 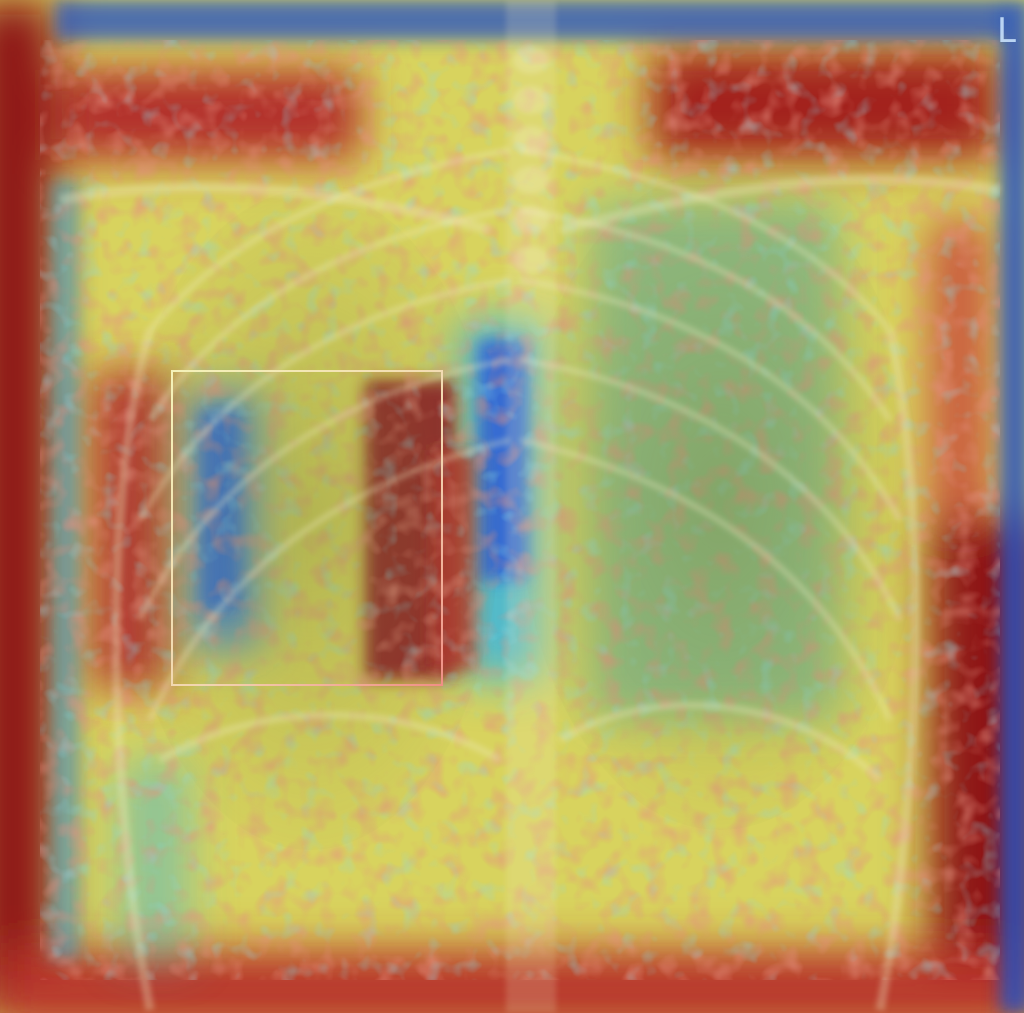 I want to click on laterality-marker: L, so click(x=1006, y=31).